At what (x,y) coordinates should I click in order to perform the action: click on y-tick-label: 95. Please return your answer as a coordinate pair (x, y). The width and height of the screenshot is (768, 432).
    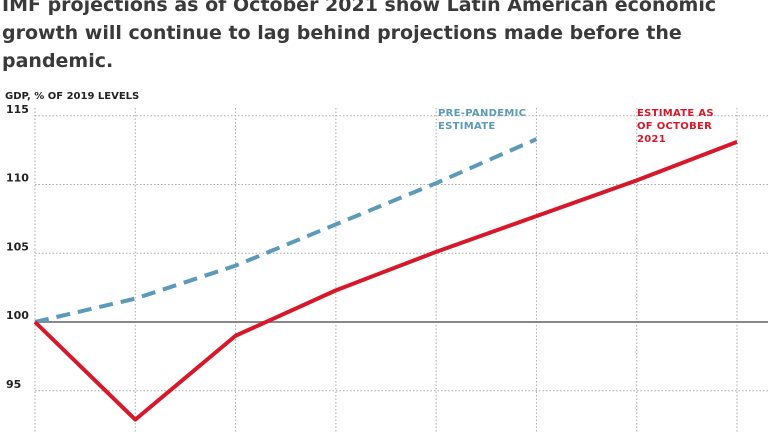
    Looking at the image, I should click on (13, 384).